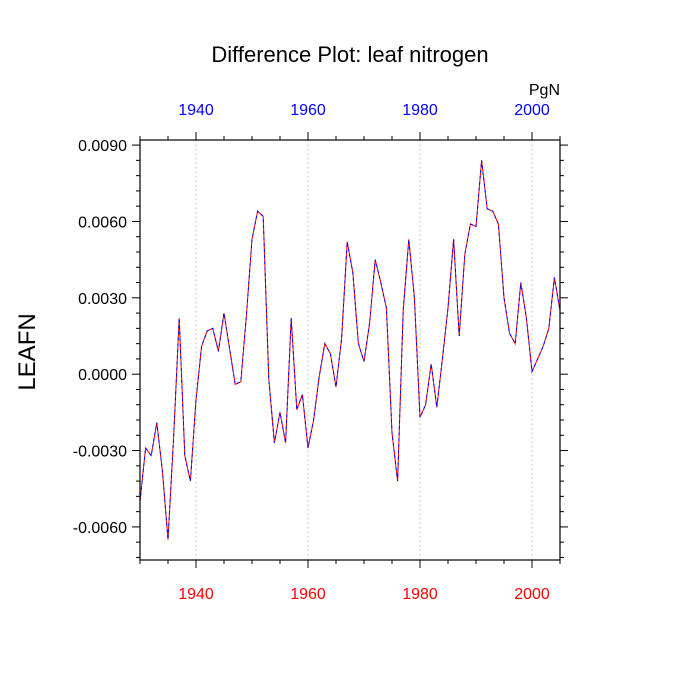  What do you see at coordinates (27, 351) in the screenshot?
I see `y-axis-label: LEAFN` at bounding box center [27, 351].